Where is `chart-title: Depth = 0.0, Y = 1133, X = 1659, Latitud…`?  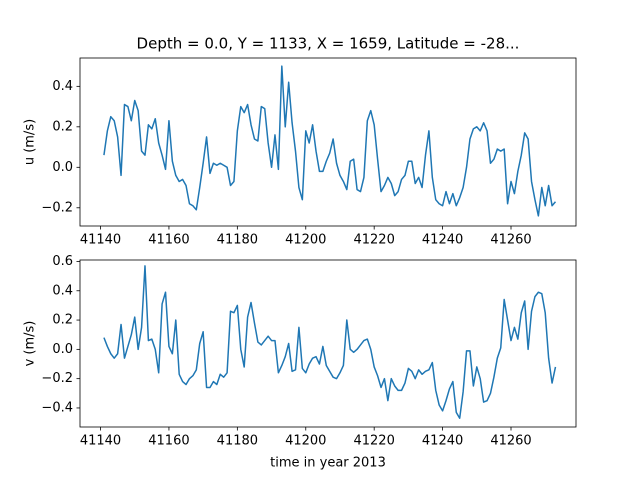
chart-title: Depth = 0.0, Y = 1133, X = 1659, Latitud… is located at coordinates (328, 44).